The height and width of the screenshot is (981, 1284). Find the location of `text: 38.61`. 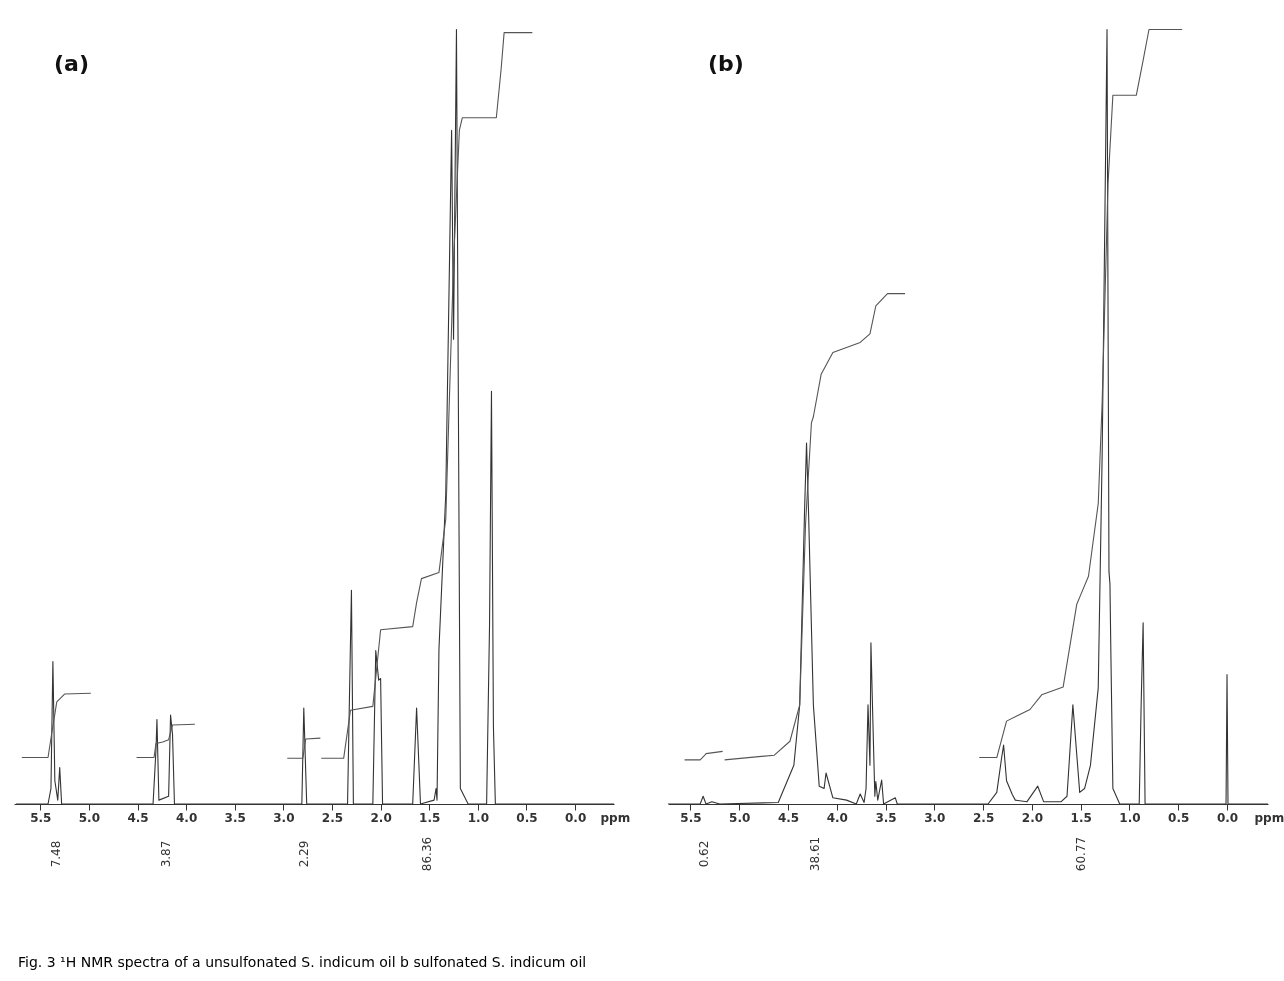

text: 38.61 is located at coordinates (814, 854).